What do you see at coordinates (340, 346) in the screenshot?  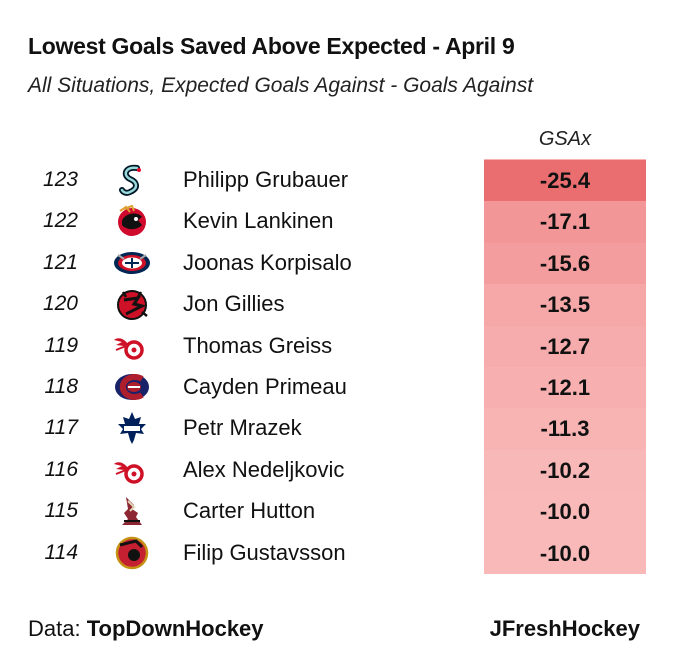 I see `table-row: 119 Thomas Greiss -12.7` at bounding box center [340, 346].